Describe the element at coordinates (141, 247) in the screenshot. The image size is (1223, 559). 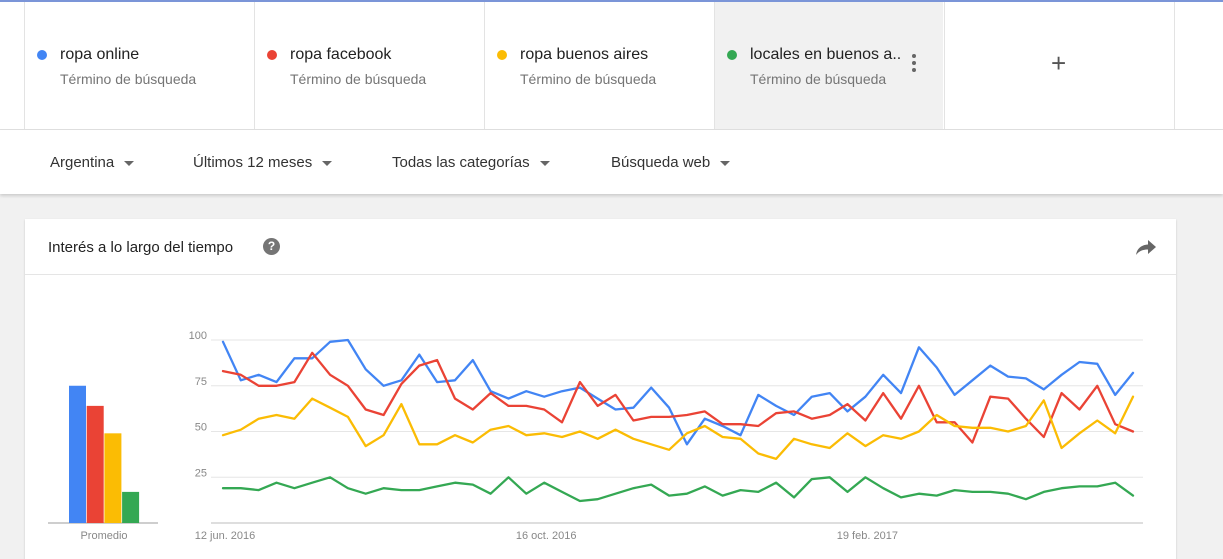
I see `card-title: Interés a lo largo del tiempo` at that location.